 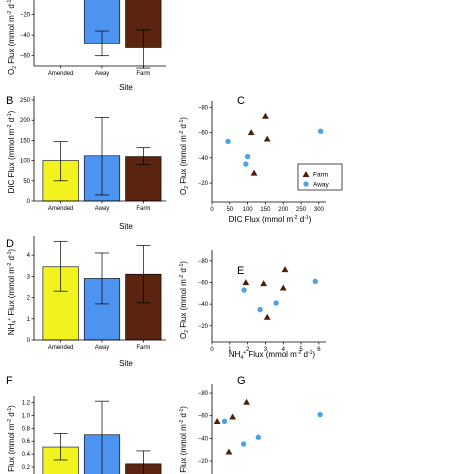 What do you see at coordinates (26, 182) in the screenshot?
I see `y-tick-label: 50` at bounding box center [26, 182].